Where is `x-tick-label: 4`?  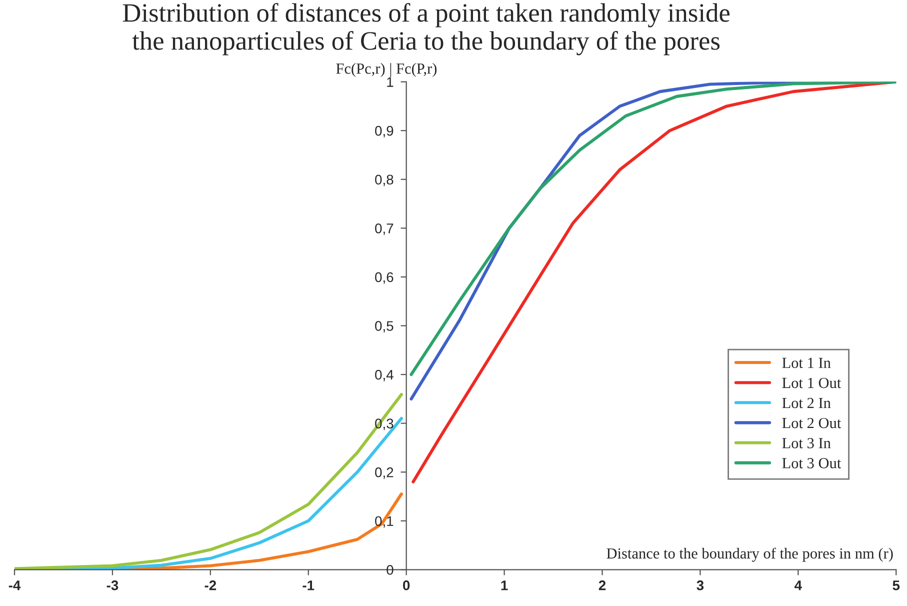 x-tick-label: 4 is located at coordinates (798, 585).